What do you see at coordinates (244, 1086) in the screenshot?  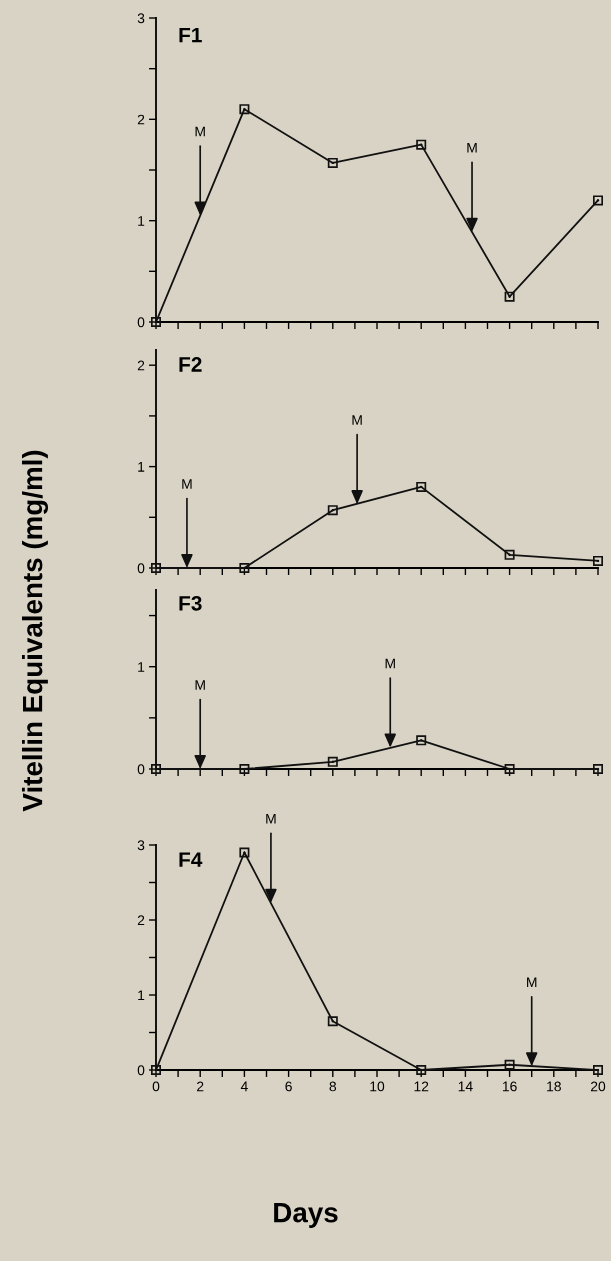 I see `x-tick-label: 4` at bounding box center [244, 1086].